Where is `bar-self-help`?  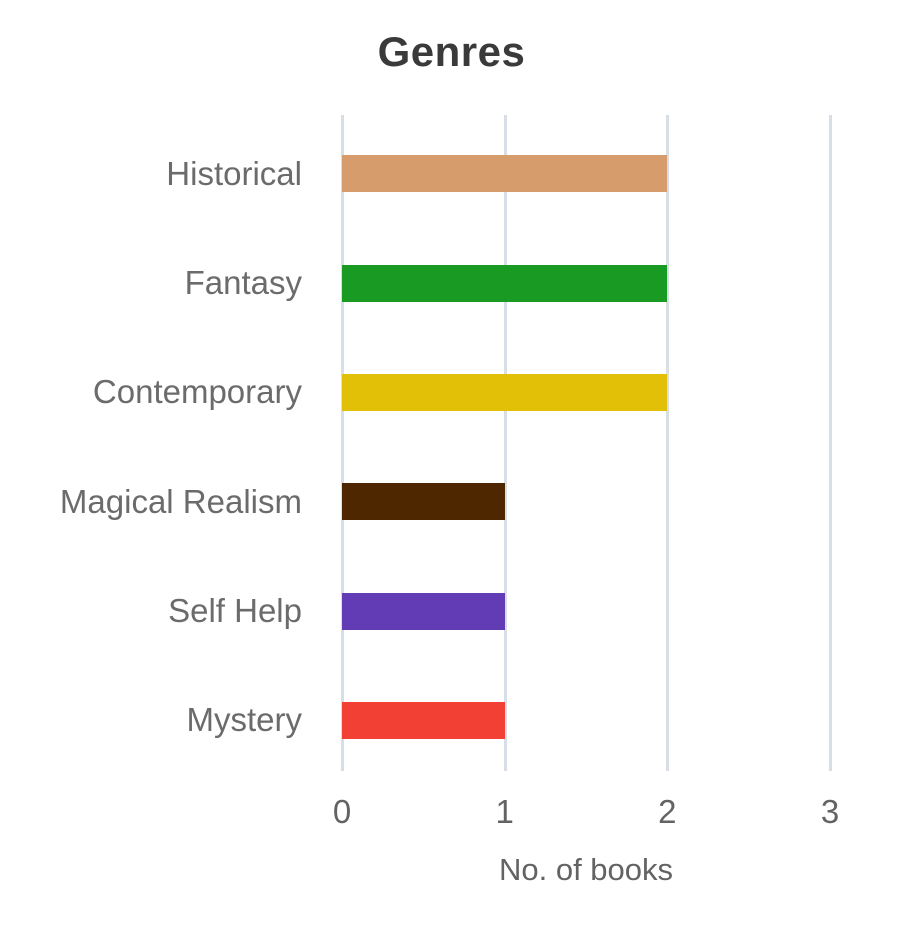
bar-self-help is located at coordinates (423, 611).